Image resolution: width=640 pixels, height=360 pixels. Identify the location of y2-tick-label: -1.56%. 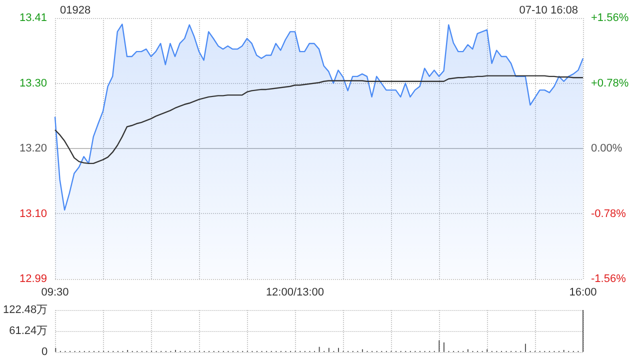
(608, 279).